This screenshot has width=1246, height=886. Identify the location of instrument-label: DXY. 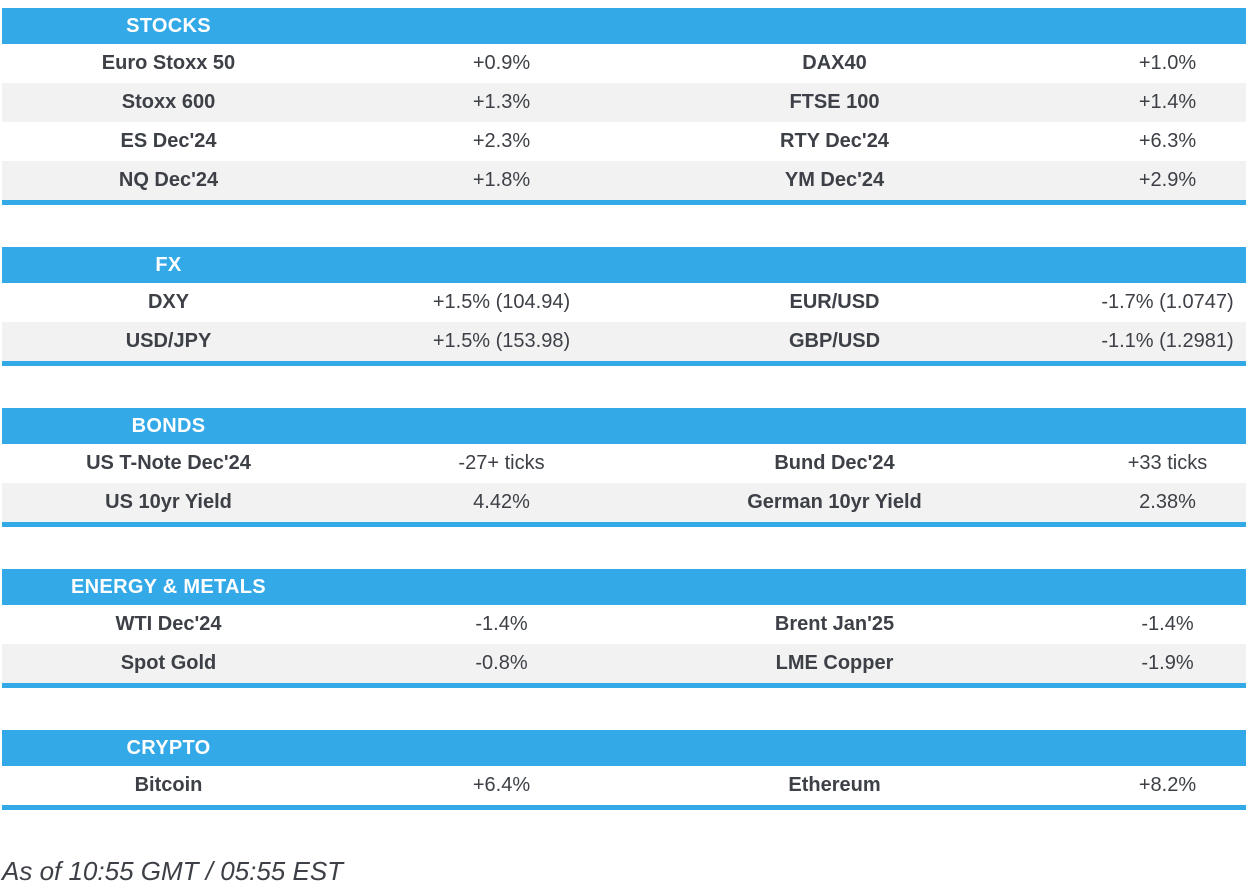
(168, 302).